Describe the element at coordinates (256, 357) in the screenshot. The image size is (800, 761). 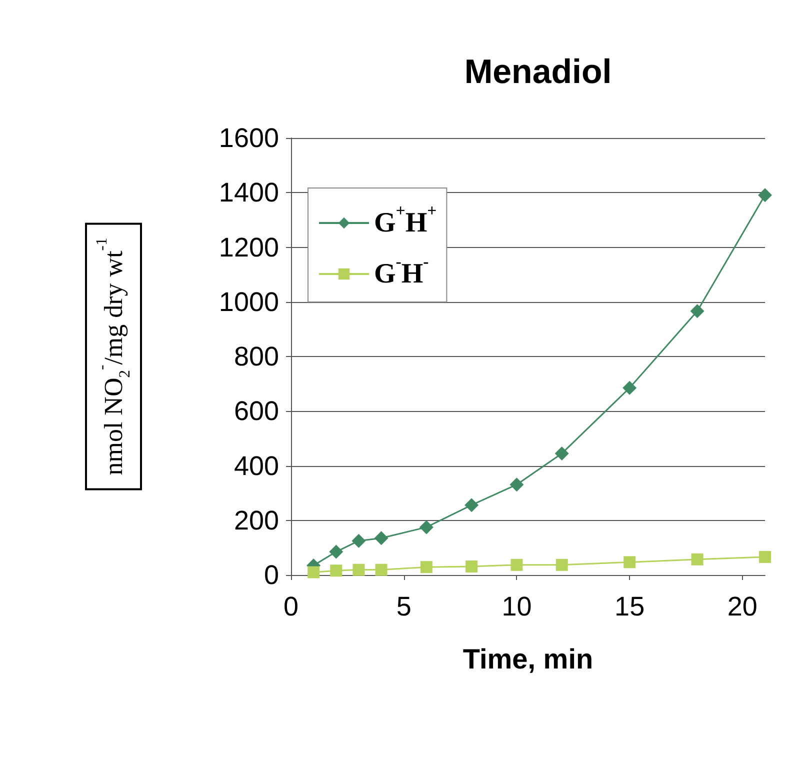
I see `y-tick-label: 800` at that location.